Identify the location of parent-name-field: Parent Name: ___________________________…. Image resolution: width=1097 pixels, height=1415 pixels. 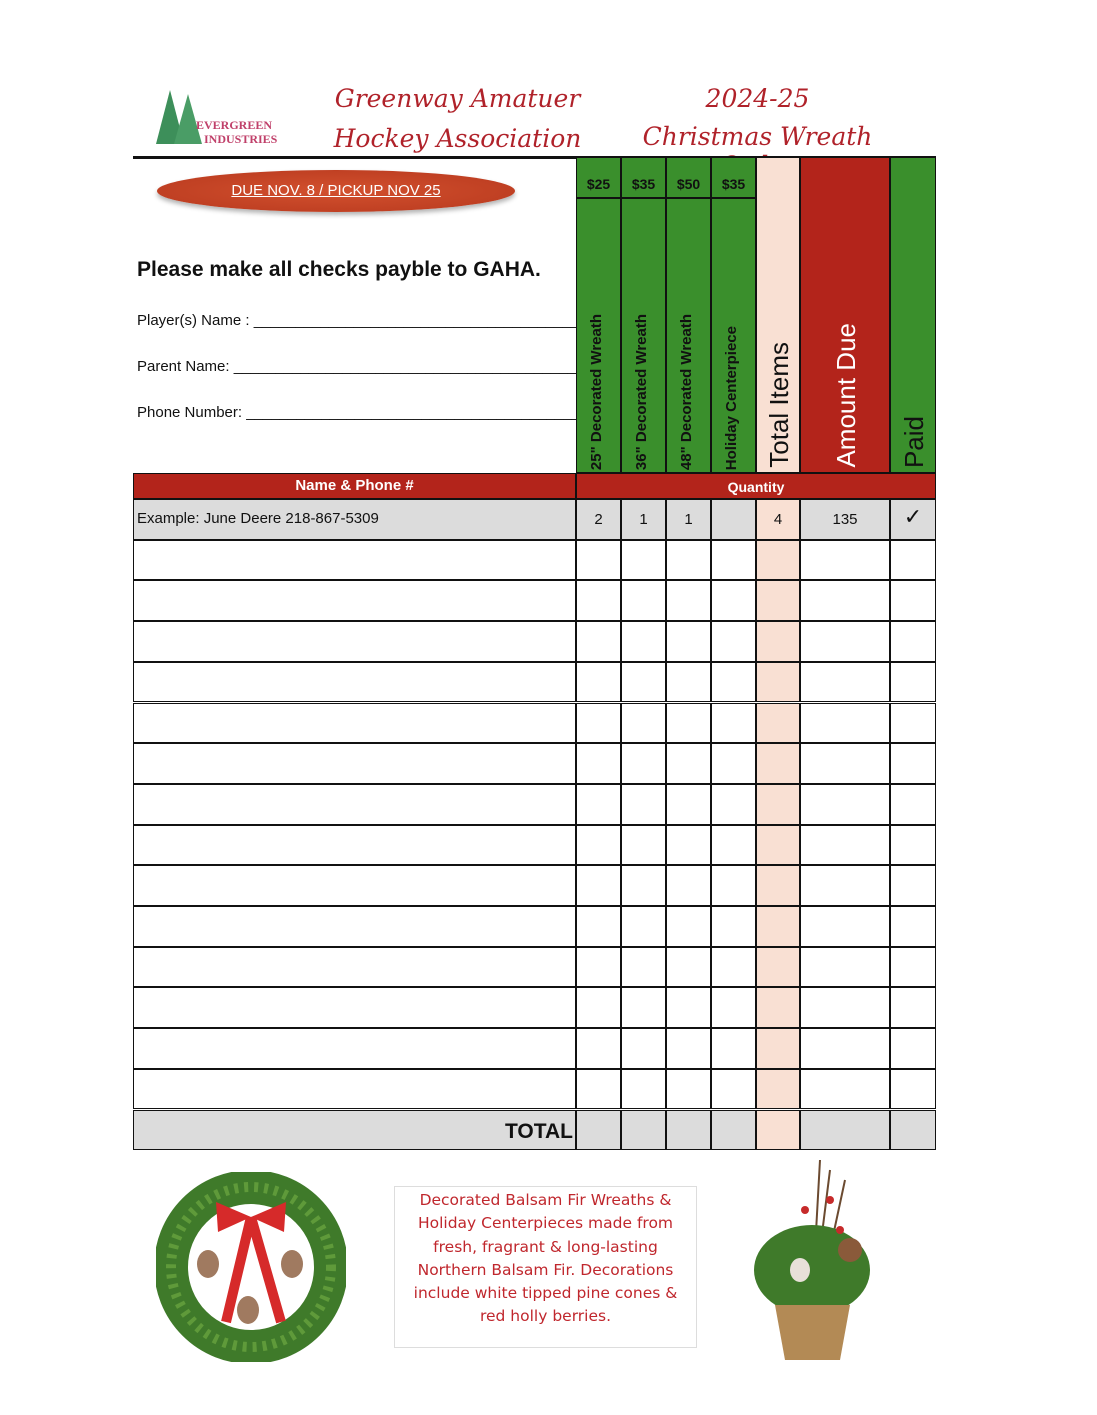
(373, 366).